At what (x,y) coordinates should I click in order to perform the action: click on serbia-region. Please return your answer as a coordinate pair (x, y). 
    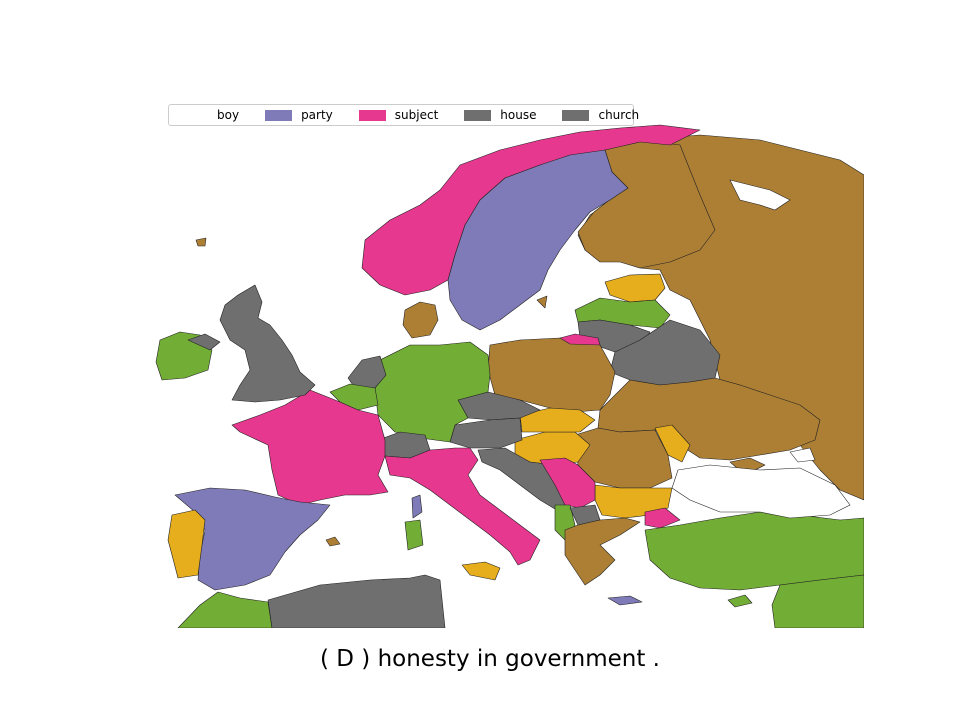
    Looking at the image, I should click on (567, 483).